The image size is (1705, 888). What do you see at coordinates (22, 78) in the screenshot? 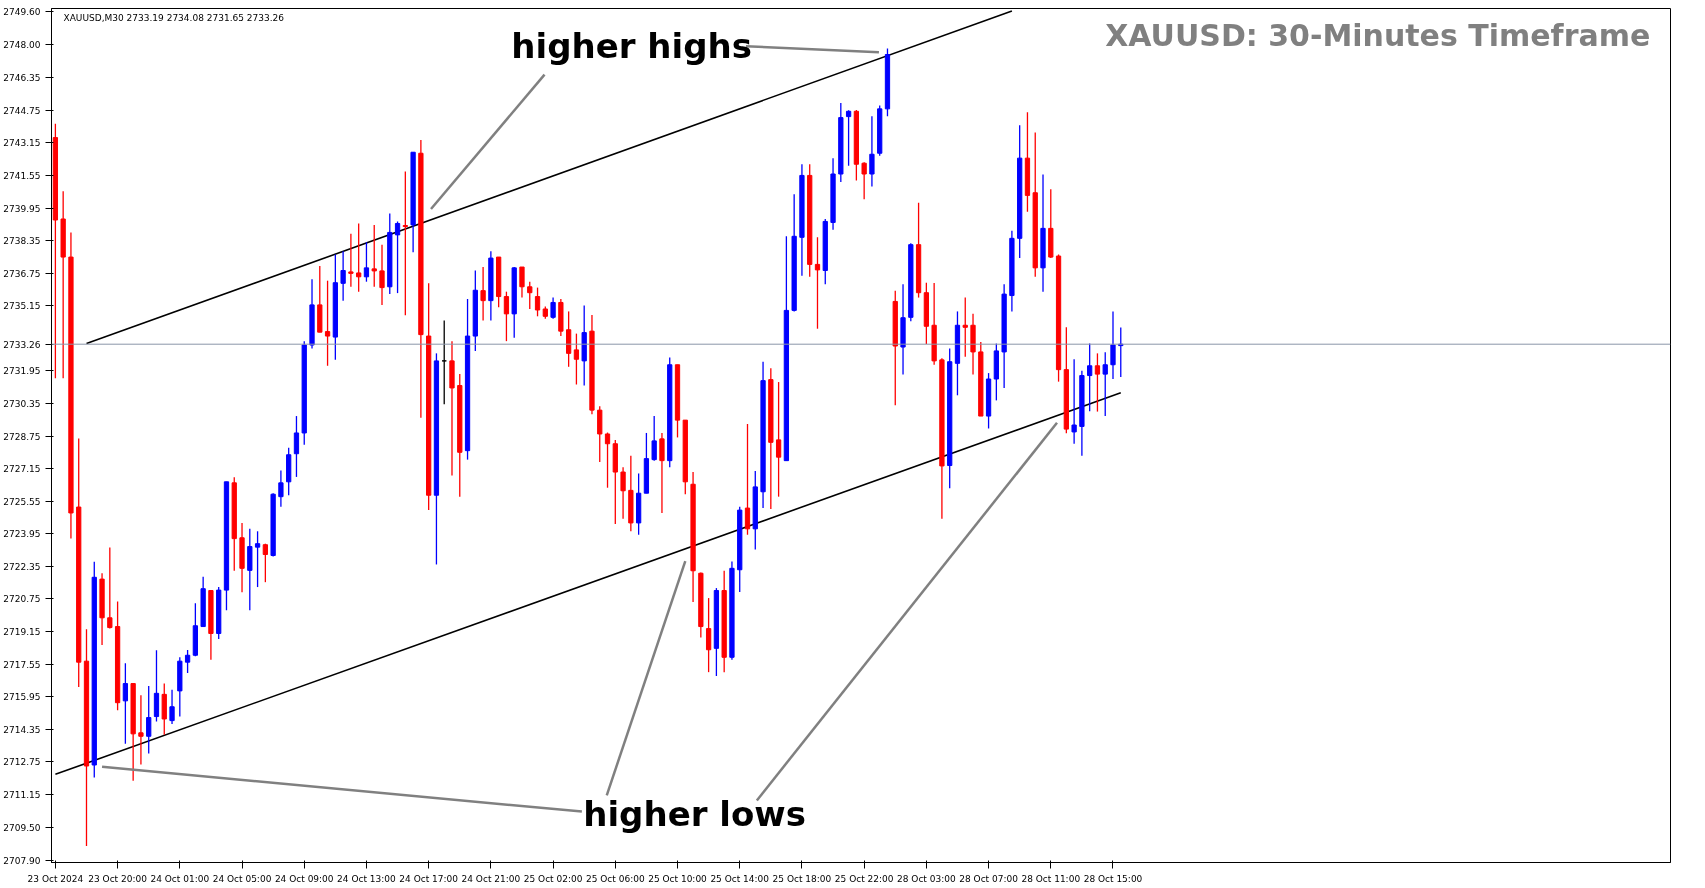
I see `y-tick-label: 2746.35` at bounding box center [22, 78].